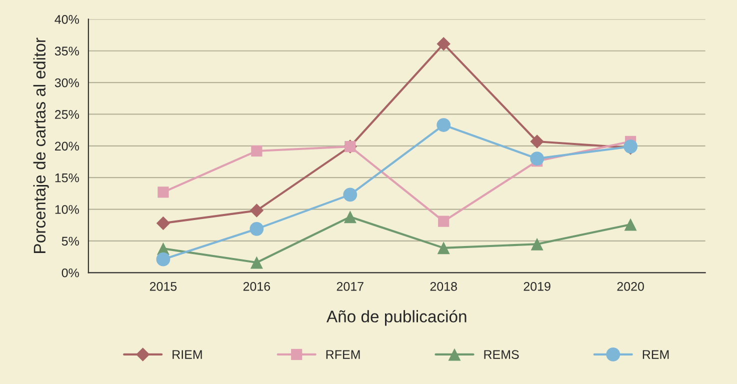  I want to click on legend-label: RIEM, so click(187, 354).